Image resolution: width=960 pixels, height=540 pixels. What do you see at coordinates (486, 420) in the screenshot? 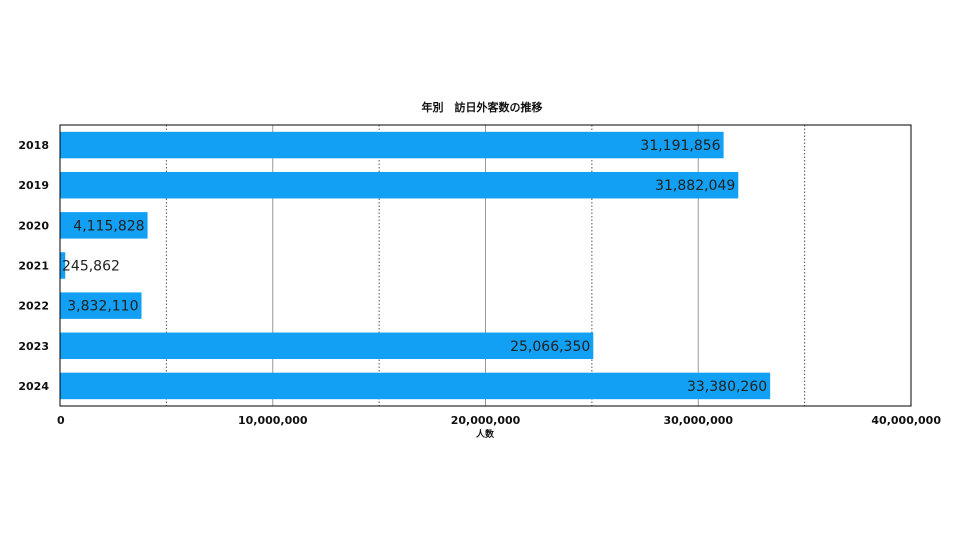
I see `x-tick-label: 20,000,000` at bounding box center [486, 420].